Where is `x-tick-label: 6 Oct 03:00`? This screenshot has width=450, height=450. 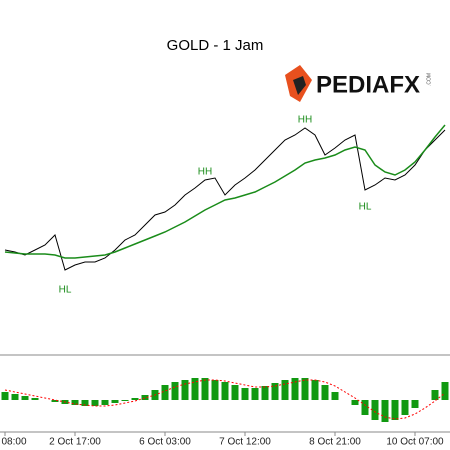 x-tick-label: 6 Oct 03:00 is located at coordinates (165, 442).